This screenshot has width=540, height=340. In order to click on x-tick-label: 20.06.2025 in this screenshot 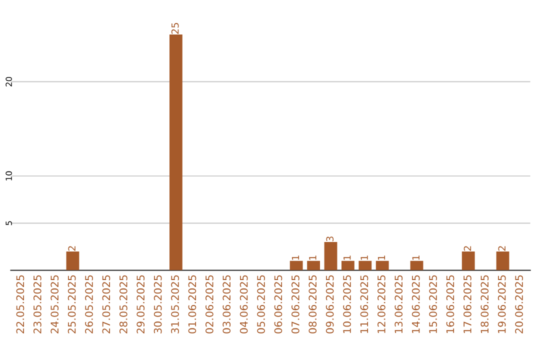, I will do `click(519, 304)`.